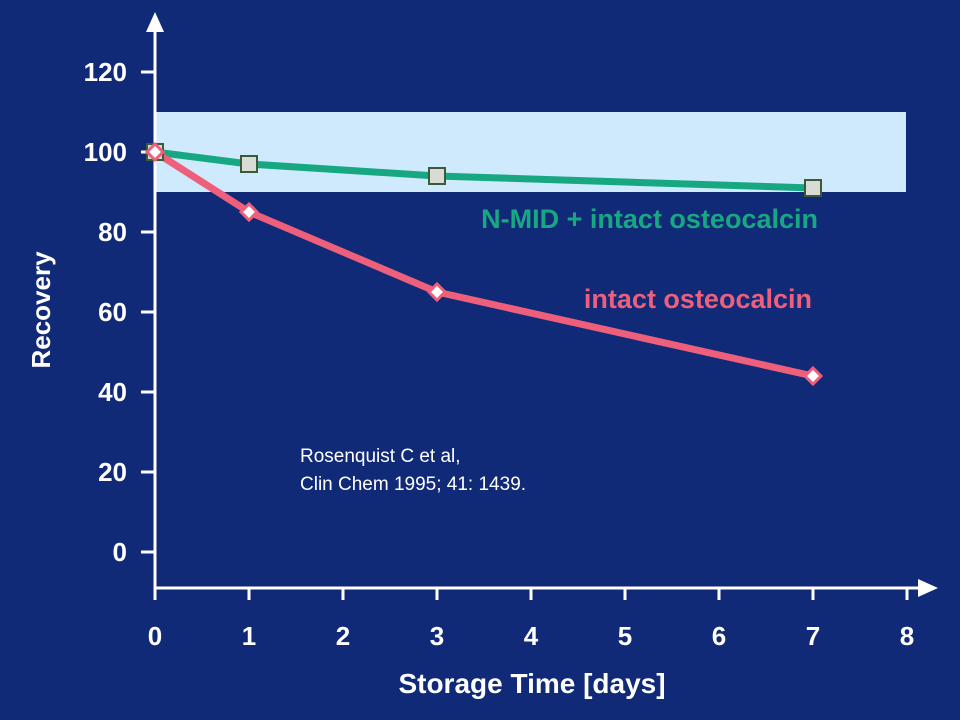  What do you see at coordinates (112, 392) in the screenshot?
I see `y-tick-label: 40` at bounding box center [112, 392].